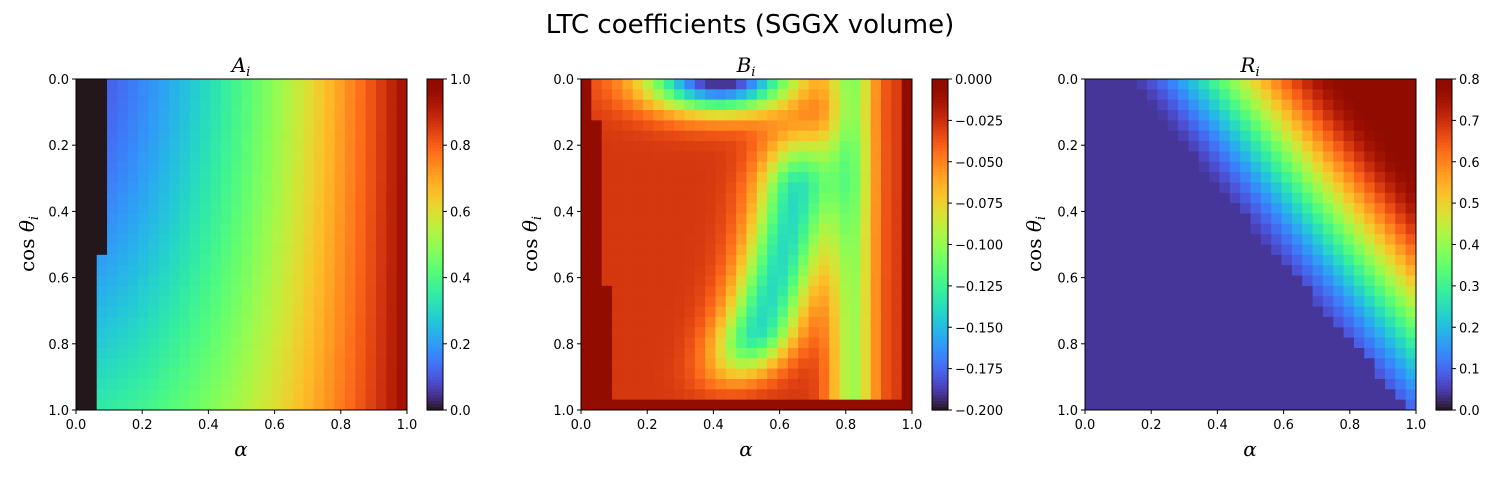 The width and height of the screenshot is (1500, 500). I want to click on x-tick-label: 1.0, so click(912, 425).